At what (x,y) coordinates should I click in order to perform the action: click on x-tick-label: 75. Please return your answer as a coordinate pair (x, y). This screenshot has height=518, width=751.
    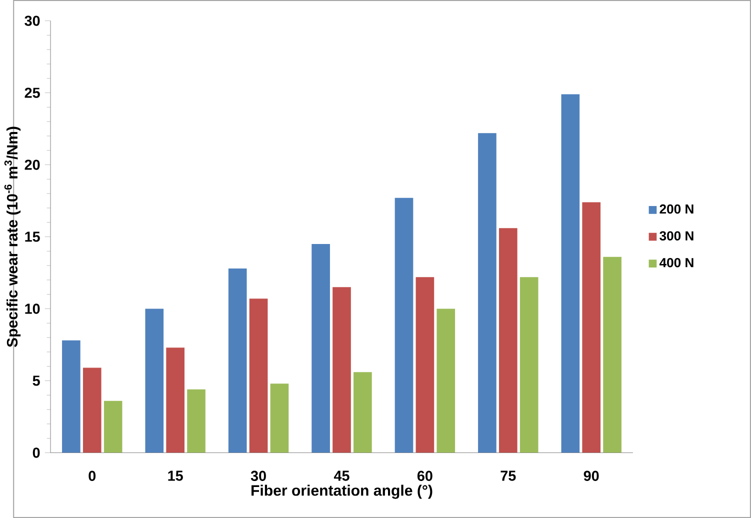
    Looking at the image, I should click on (508, 475).